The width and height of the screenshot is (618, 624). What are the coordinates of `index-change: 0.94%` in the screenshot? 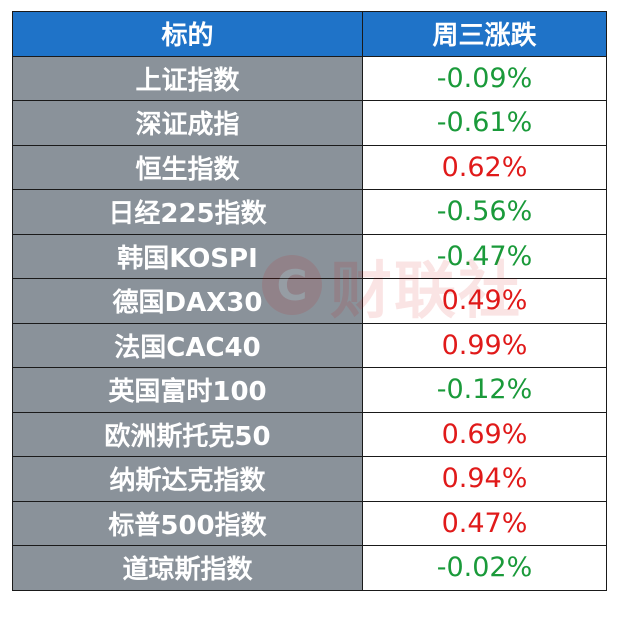 It's located at (484, 479).